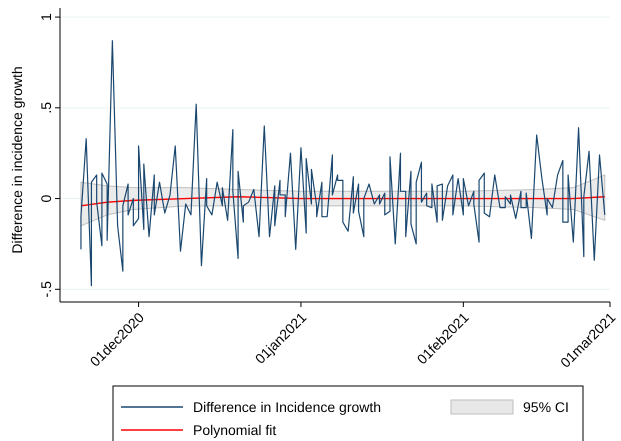  Describe the element at coordinates (17, 160) in the screenshot. I see `y-axis-title: Difference in incidence growth` at that location.